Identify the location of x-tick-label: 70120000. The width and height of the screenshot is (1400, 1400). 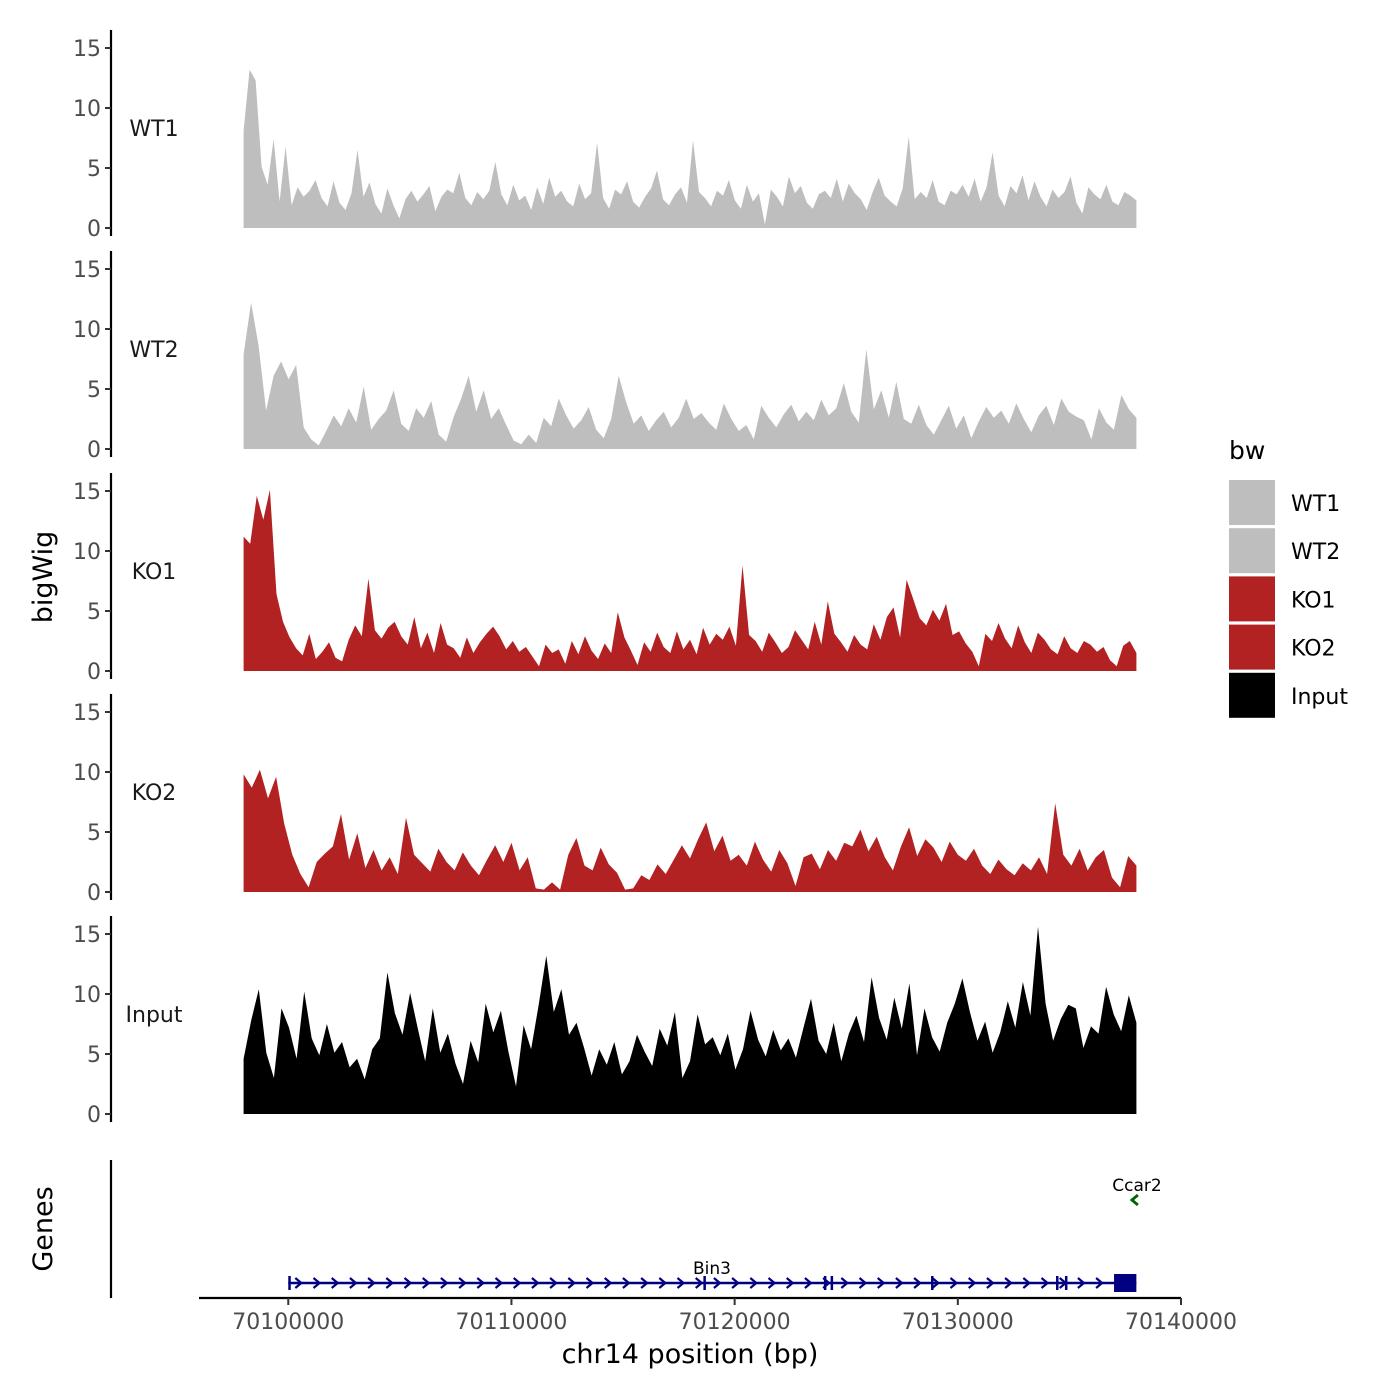
(735, 1322).